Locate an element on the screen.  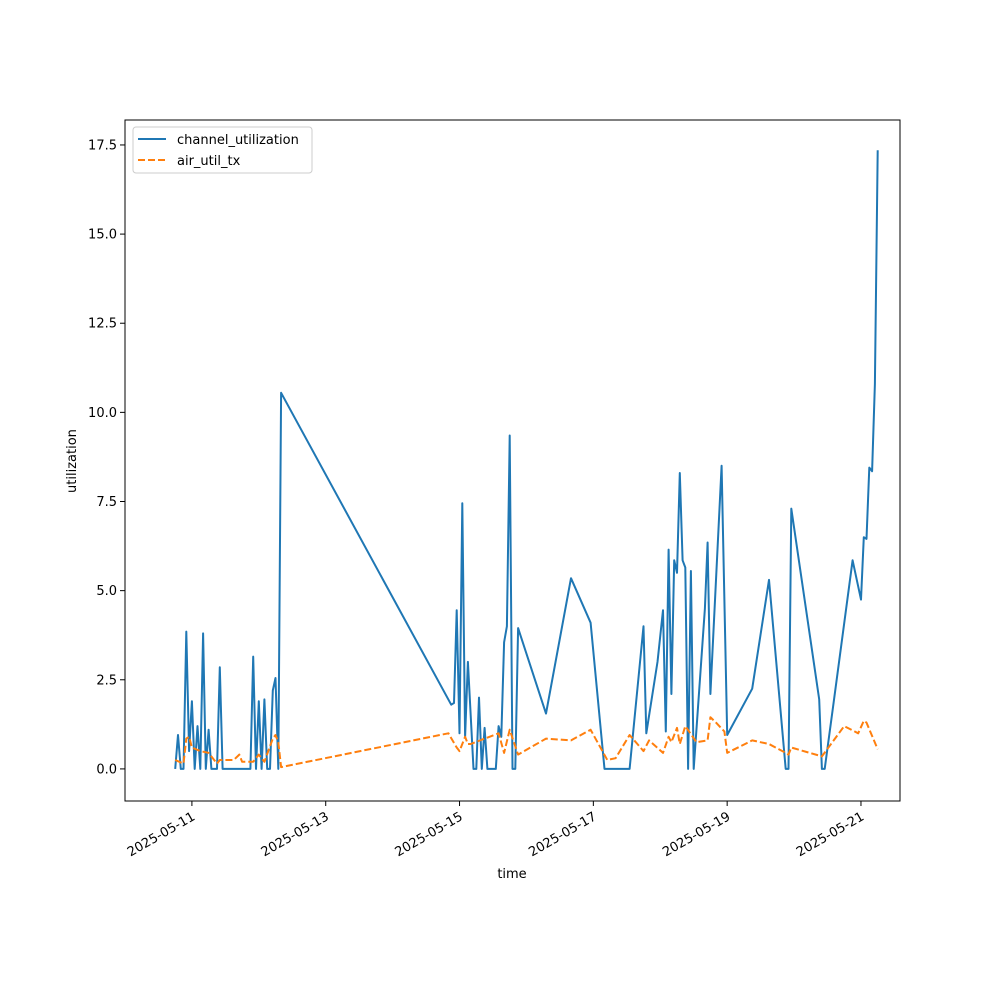
y-tick-label: 5.0 is located at coordinates (106, 591).